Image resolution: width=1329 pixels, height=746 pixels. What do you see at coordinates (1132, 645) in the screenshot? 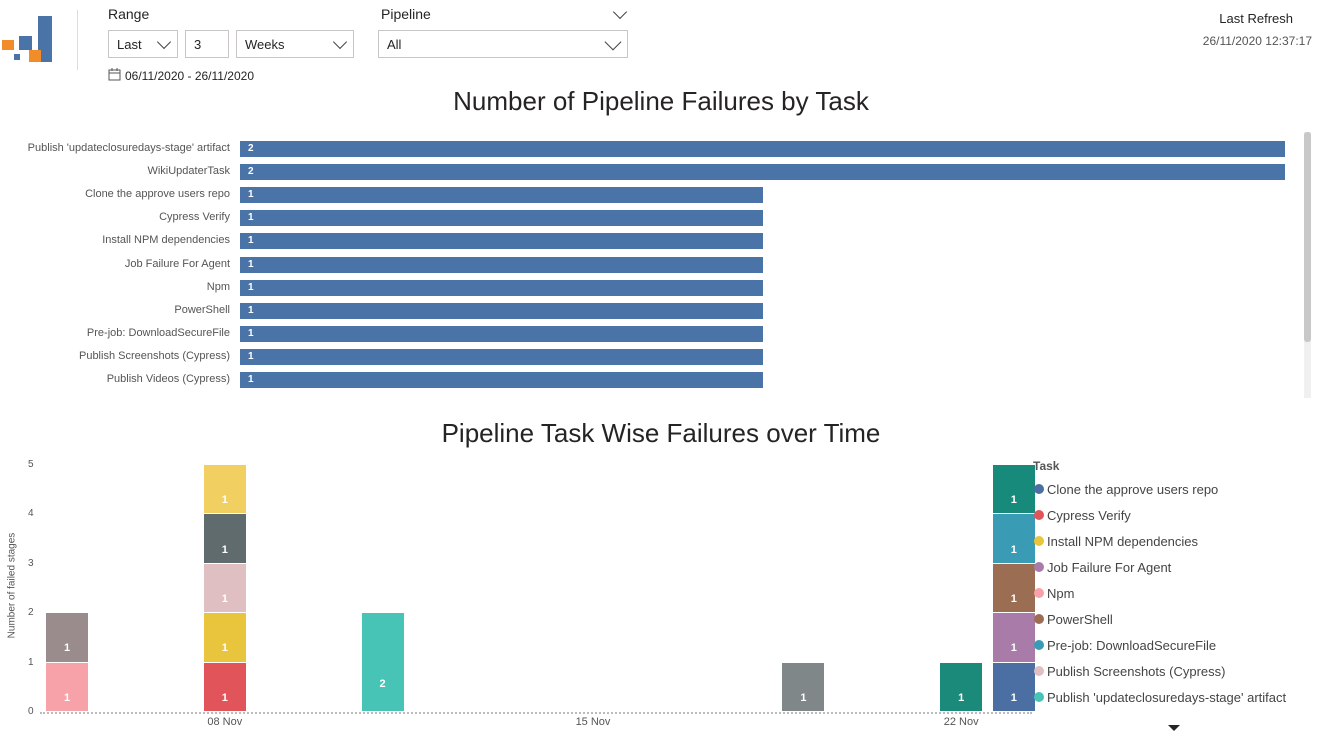
I see `legend-label: Pre-job: DownloadSecureFile` at bounding box center [1132, 645].